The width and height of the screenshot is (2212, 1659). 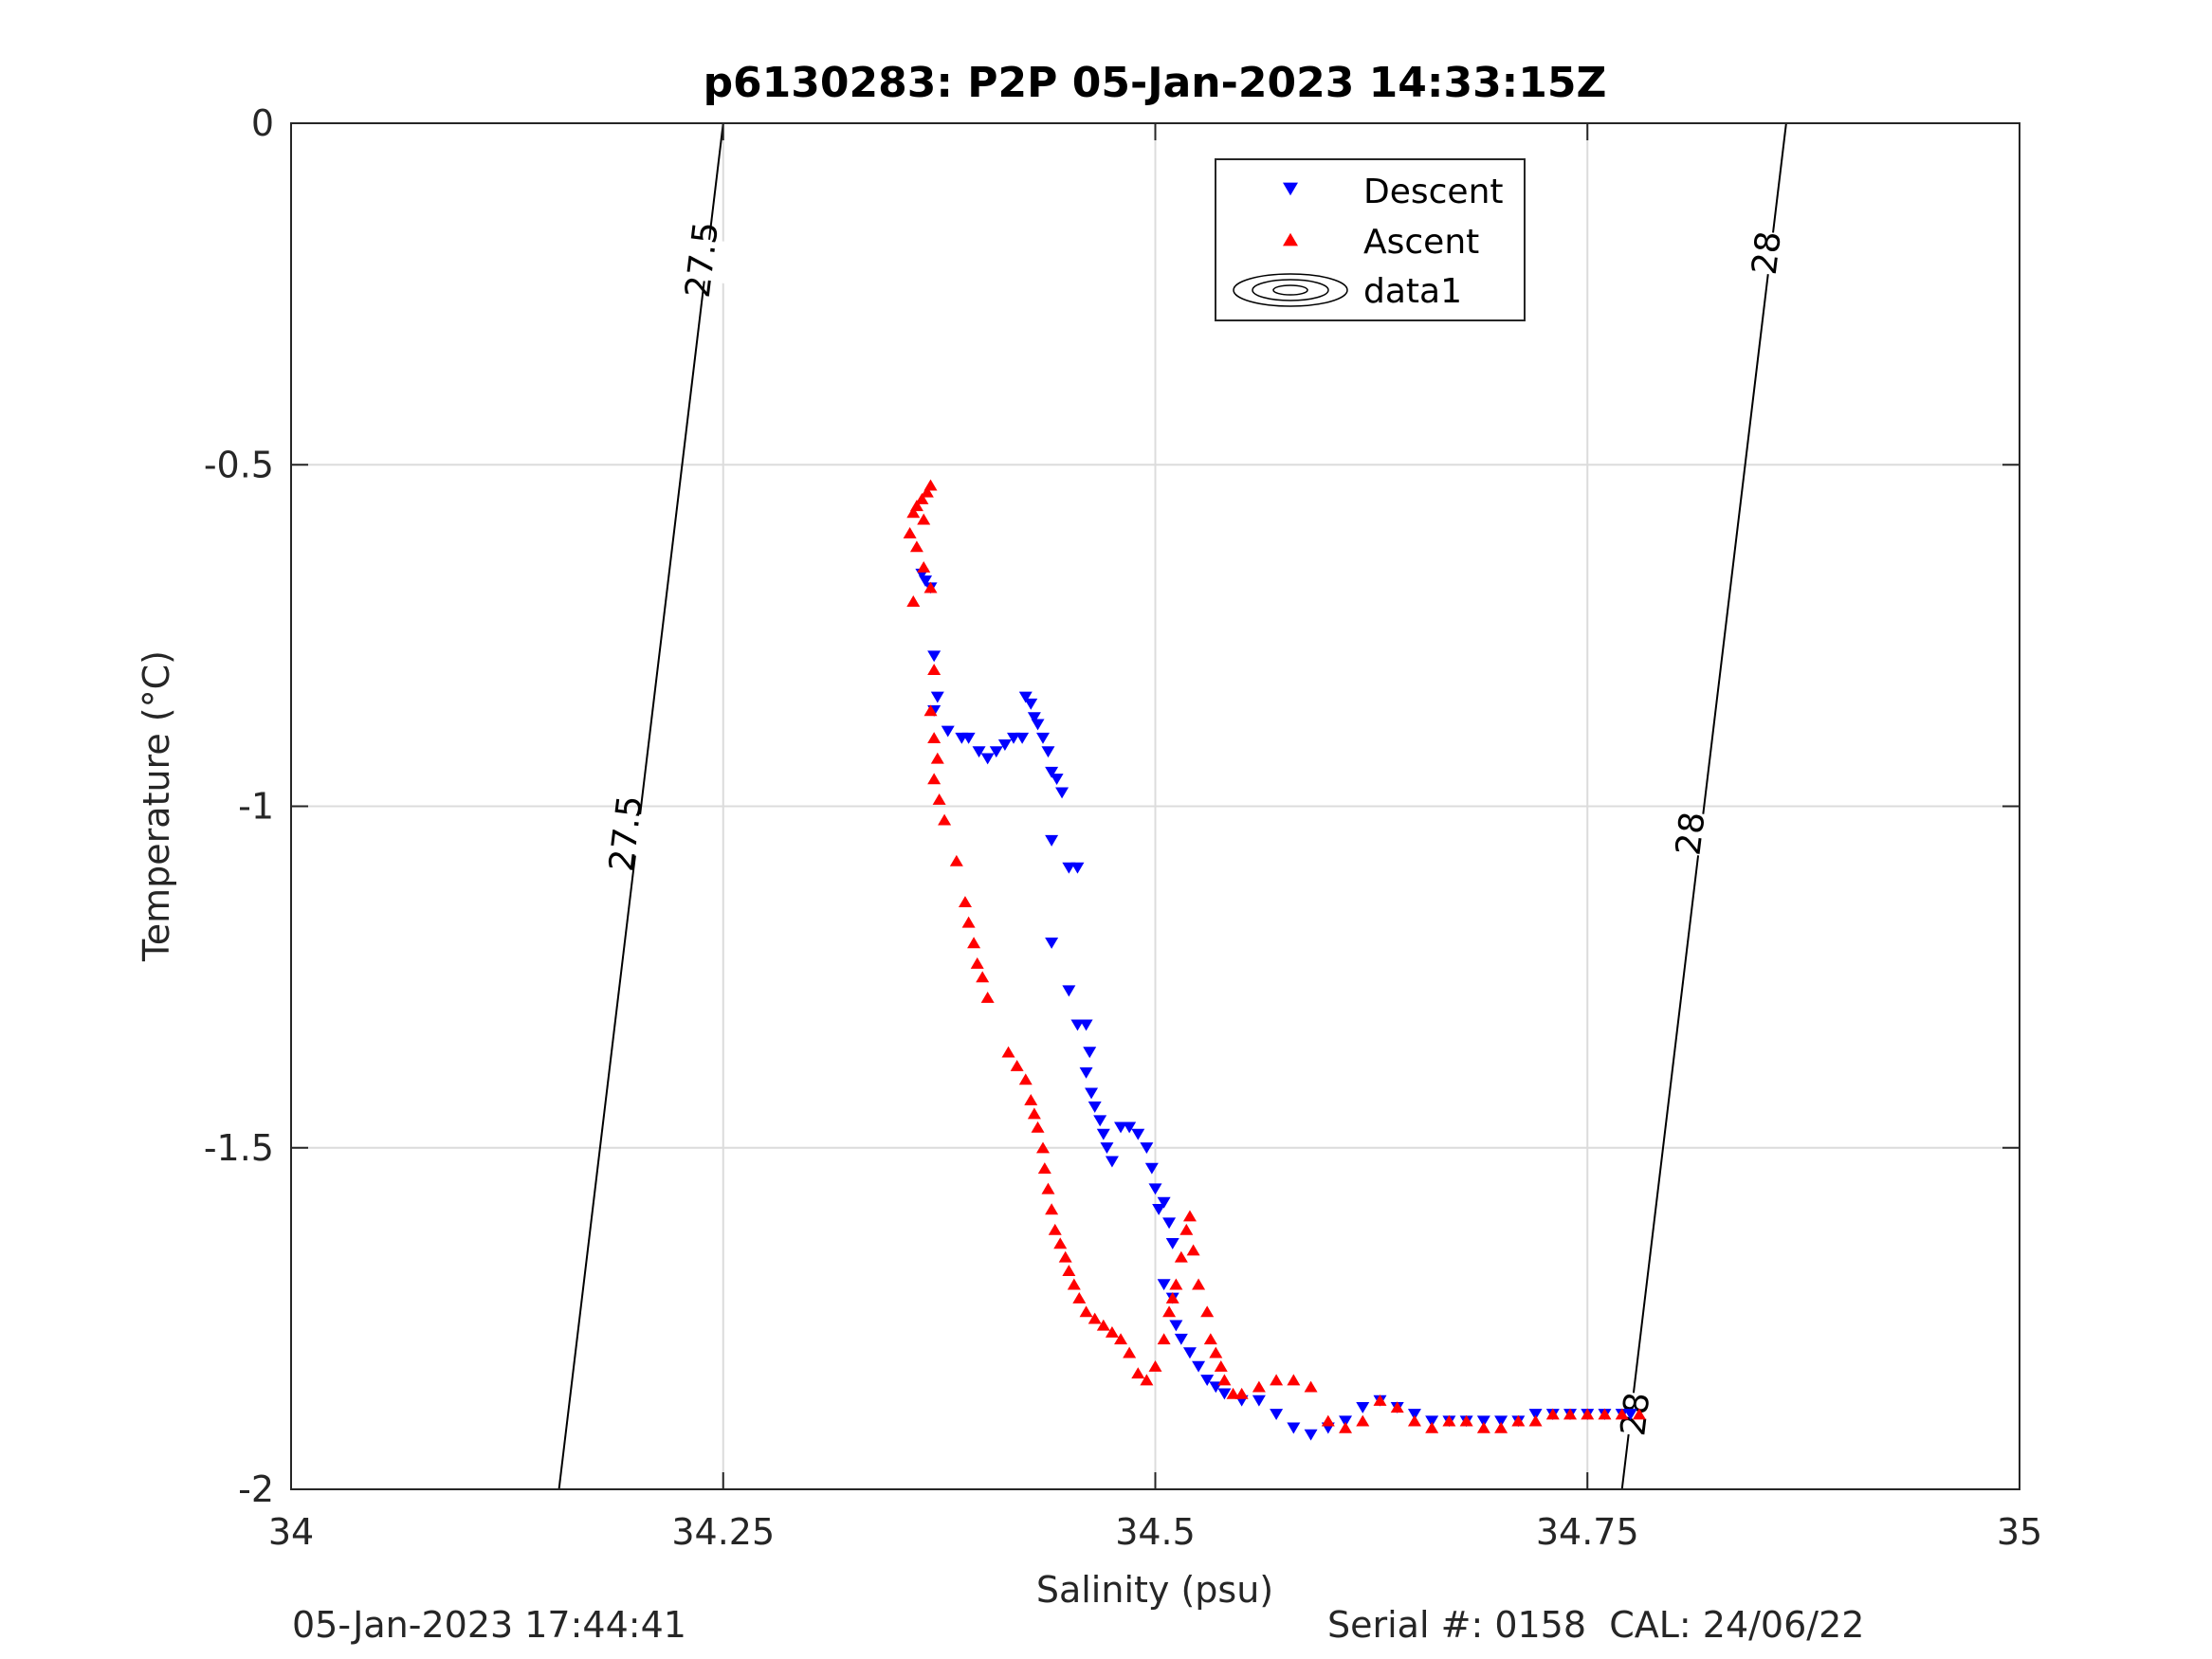 What do you see at coordinates (256, 1489) in the screenshot?
I see `y-tick-label: -2` at bounding box center [256, 1489].